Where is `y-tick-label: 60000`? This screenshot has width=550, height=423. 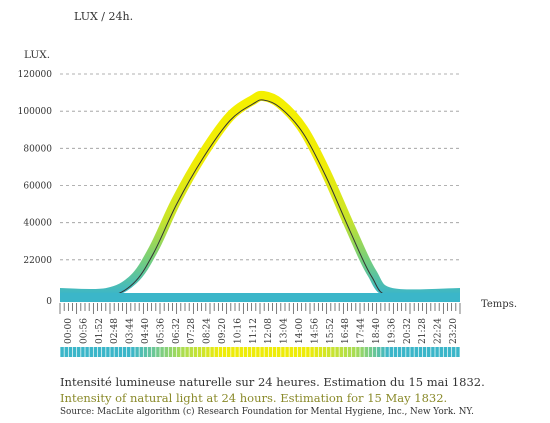
y-tick-label: 60000 is located at coordinates (37, 187).